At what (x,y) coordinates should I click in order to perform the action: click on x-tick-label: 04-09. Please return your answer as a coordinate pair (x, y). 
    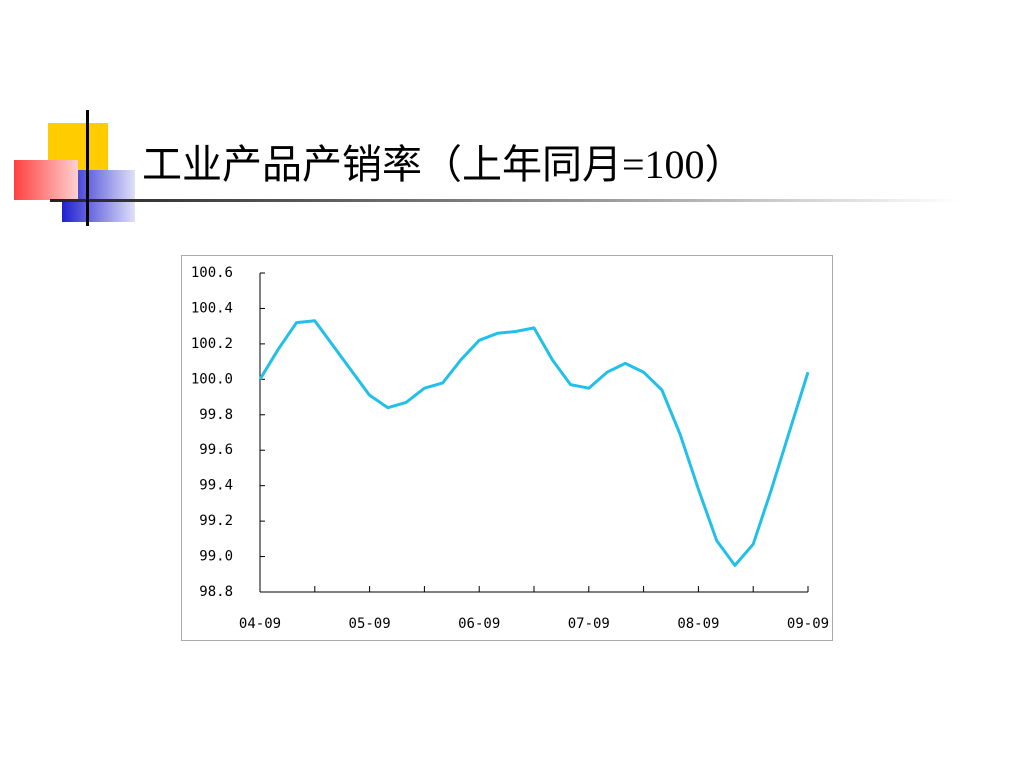
    Looking at the image, I should click on (260, 624).